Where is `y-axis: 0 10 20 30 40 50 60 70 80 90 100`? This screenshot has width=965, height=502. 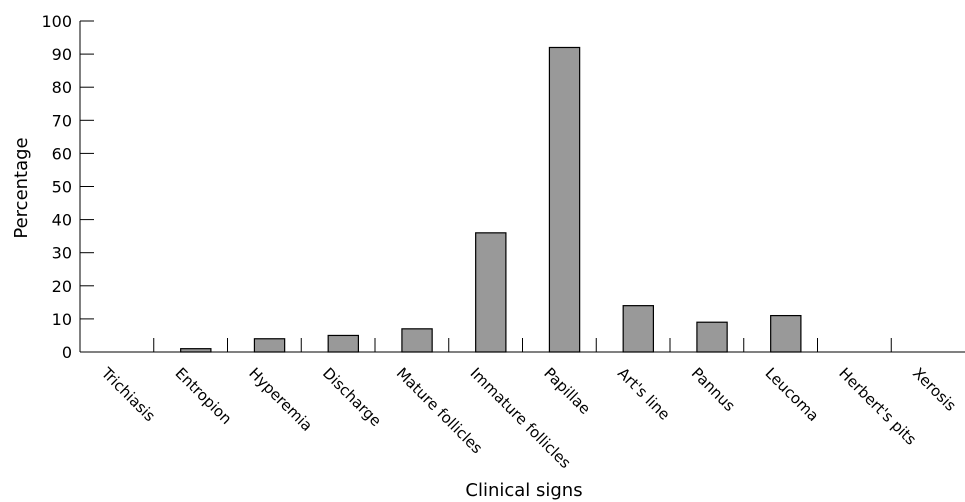
y-axis: 0 10 20 30 40 50 60 70 80 90 100 is located at coordinates (67, 187).